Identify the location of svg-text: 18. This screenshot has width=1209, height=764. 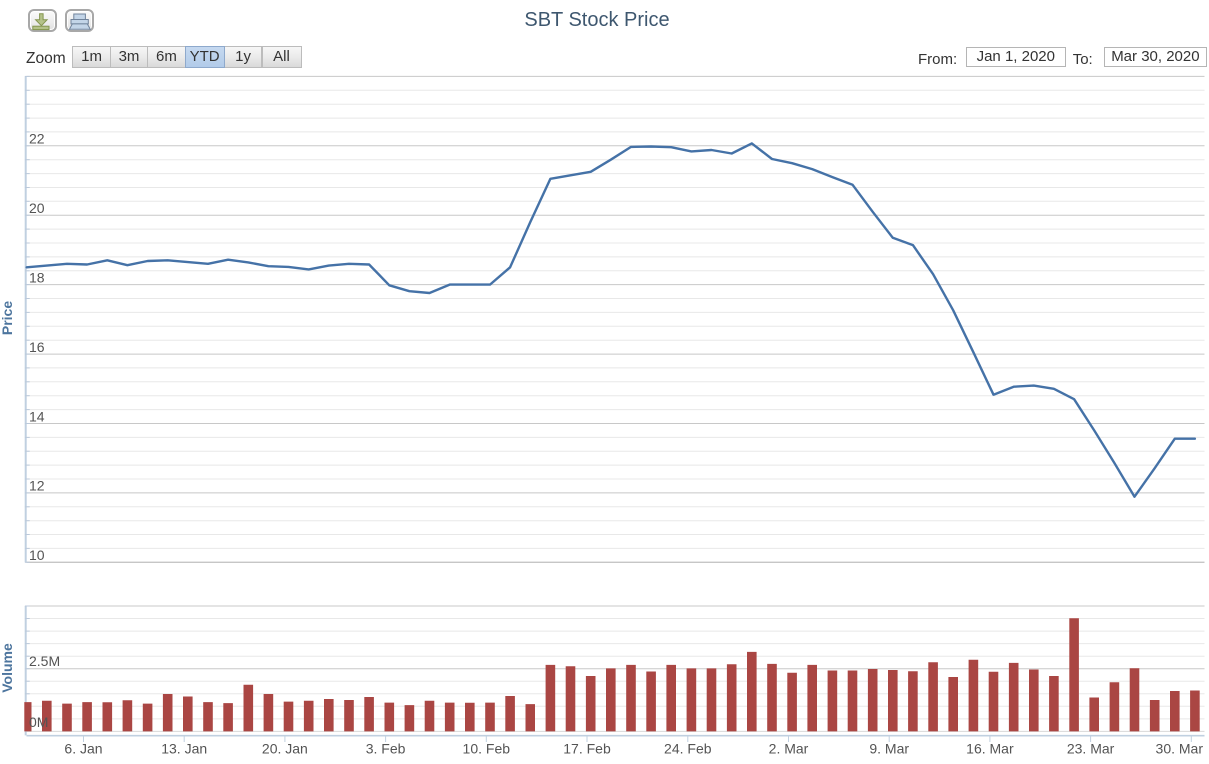
(37, 277).